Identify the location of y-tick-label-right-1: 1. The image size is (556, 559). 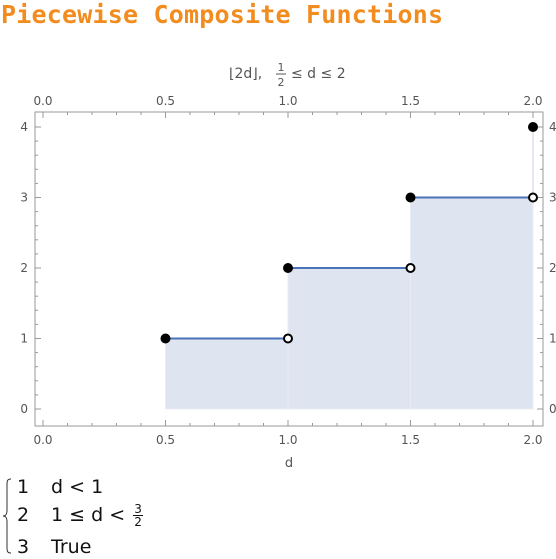
(552, 339).